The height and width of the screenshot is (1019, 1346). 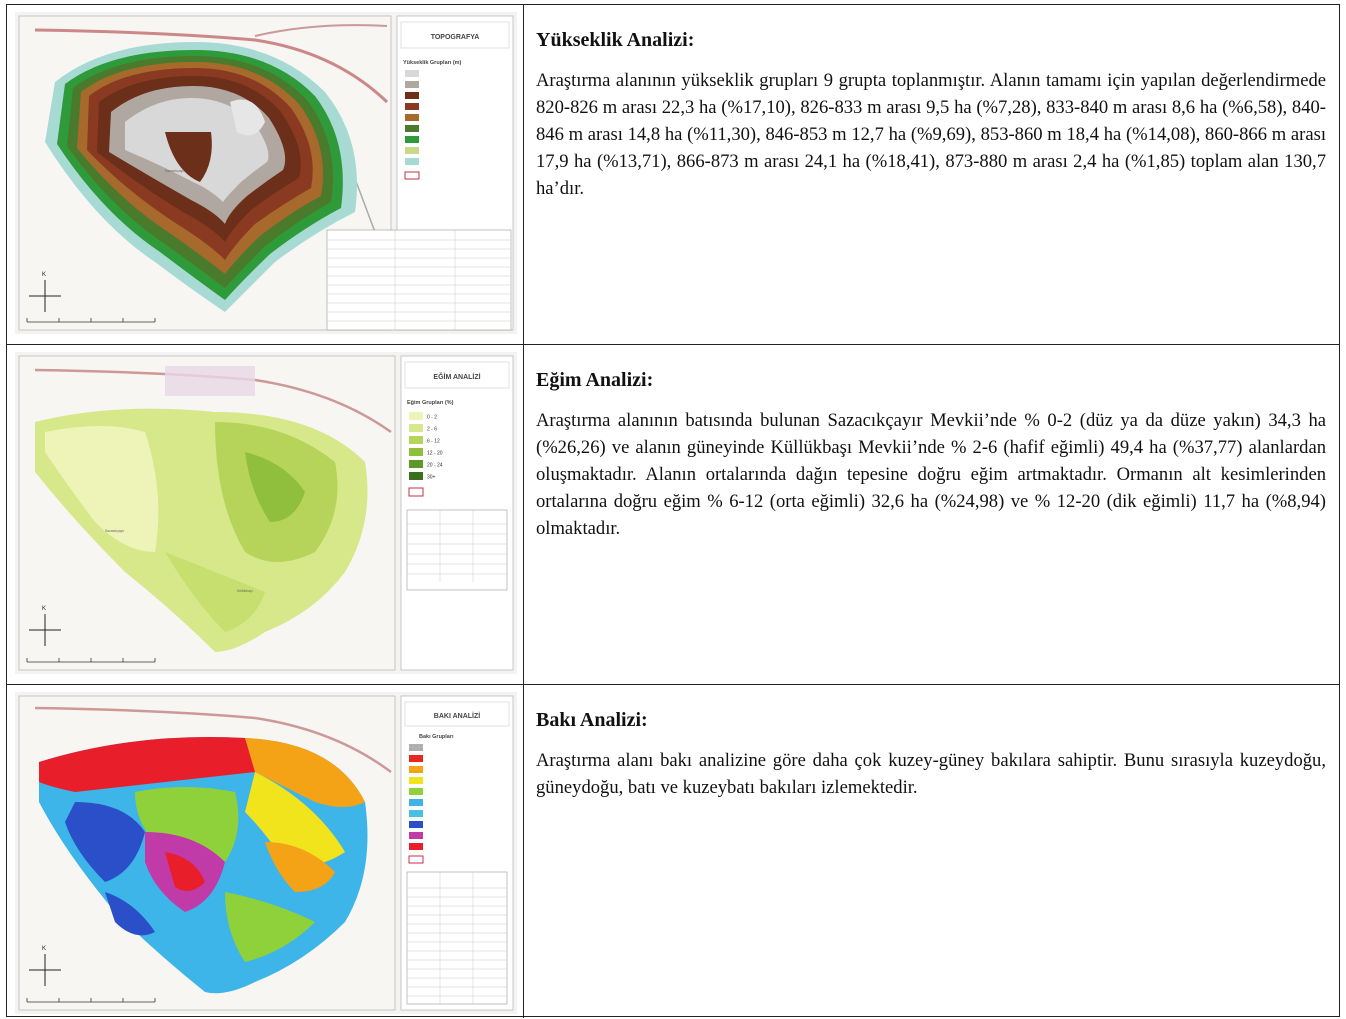 What do you see at coordinates (455, 37) in the screenshot?
I see `topography-map-title: TOPOGRAFYA` at bounding box center [455, 37].